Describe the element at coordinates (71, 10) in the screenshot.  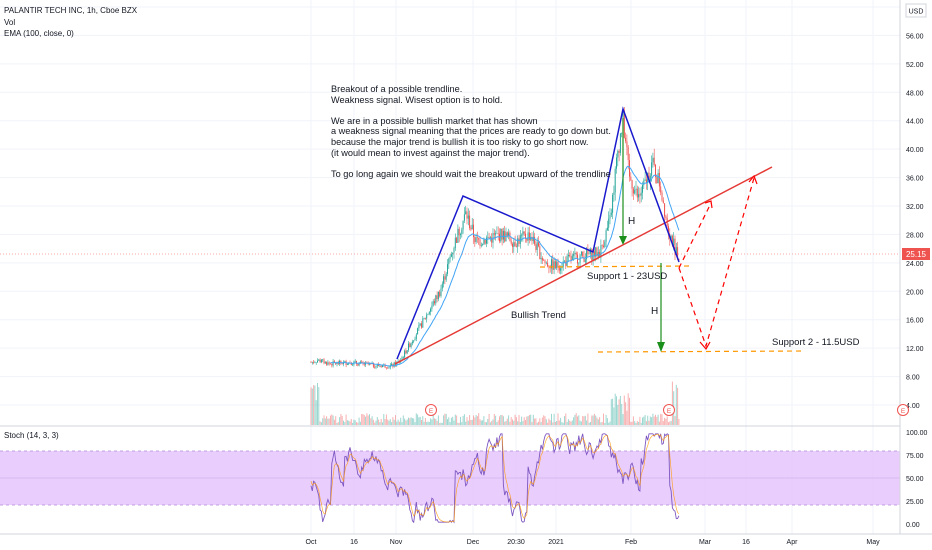
I see `symbol-title: PALANTIR TECH INC, 1h, Cboe BZX` at that location.